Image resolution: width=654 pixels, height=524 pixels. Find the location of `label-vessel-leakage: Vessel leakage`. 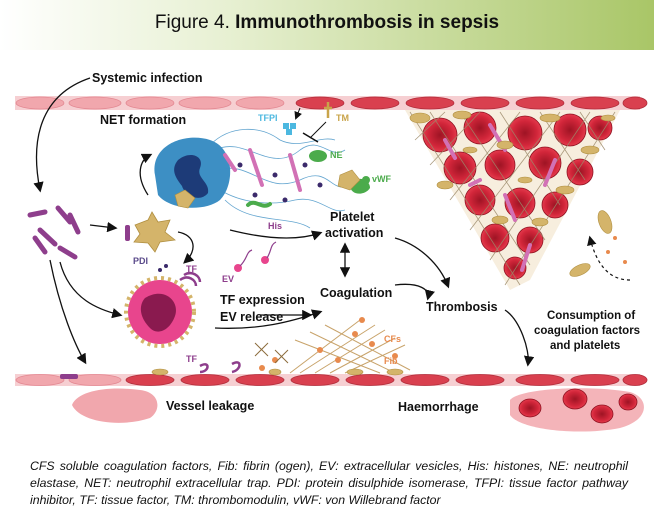

label-vessel-leakage: Vessel leakage is located at coordinates (210, 406).